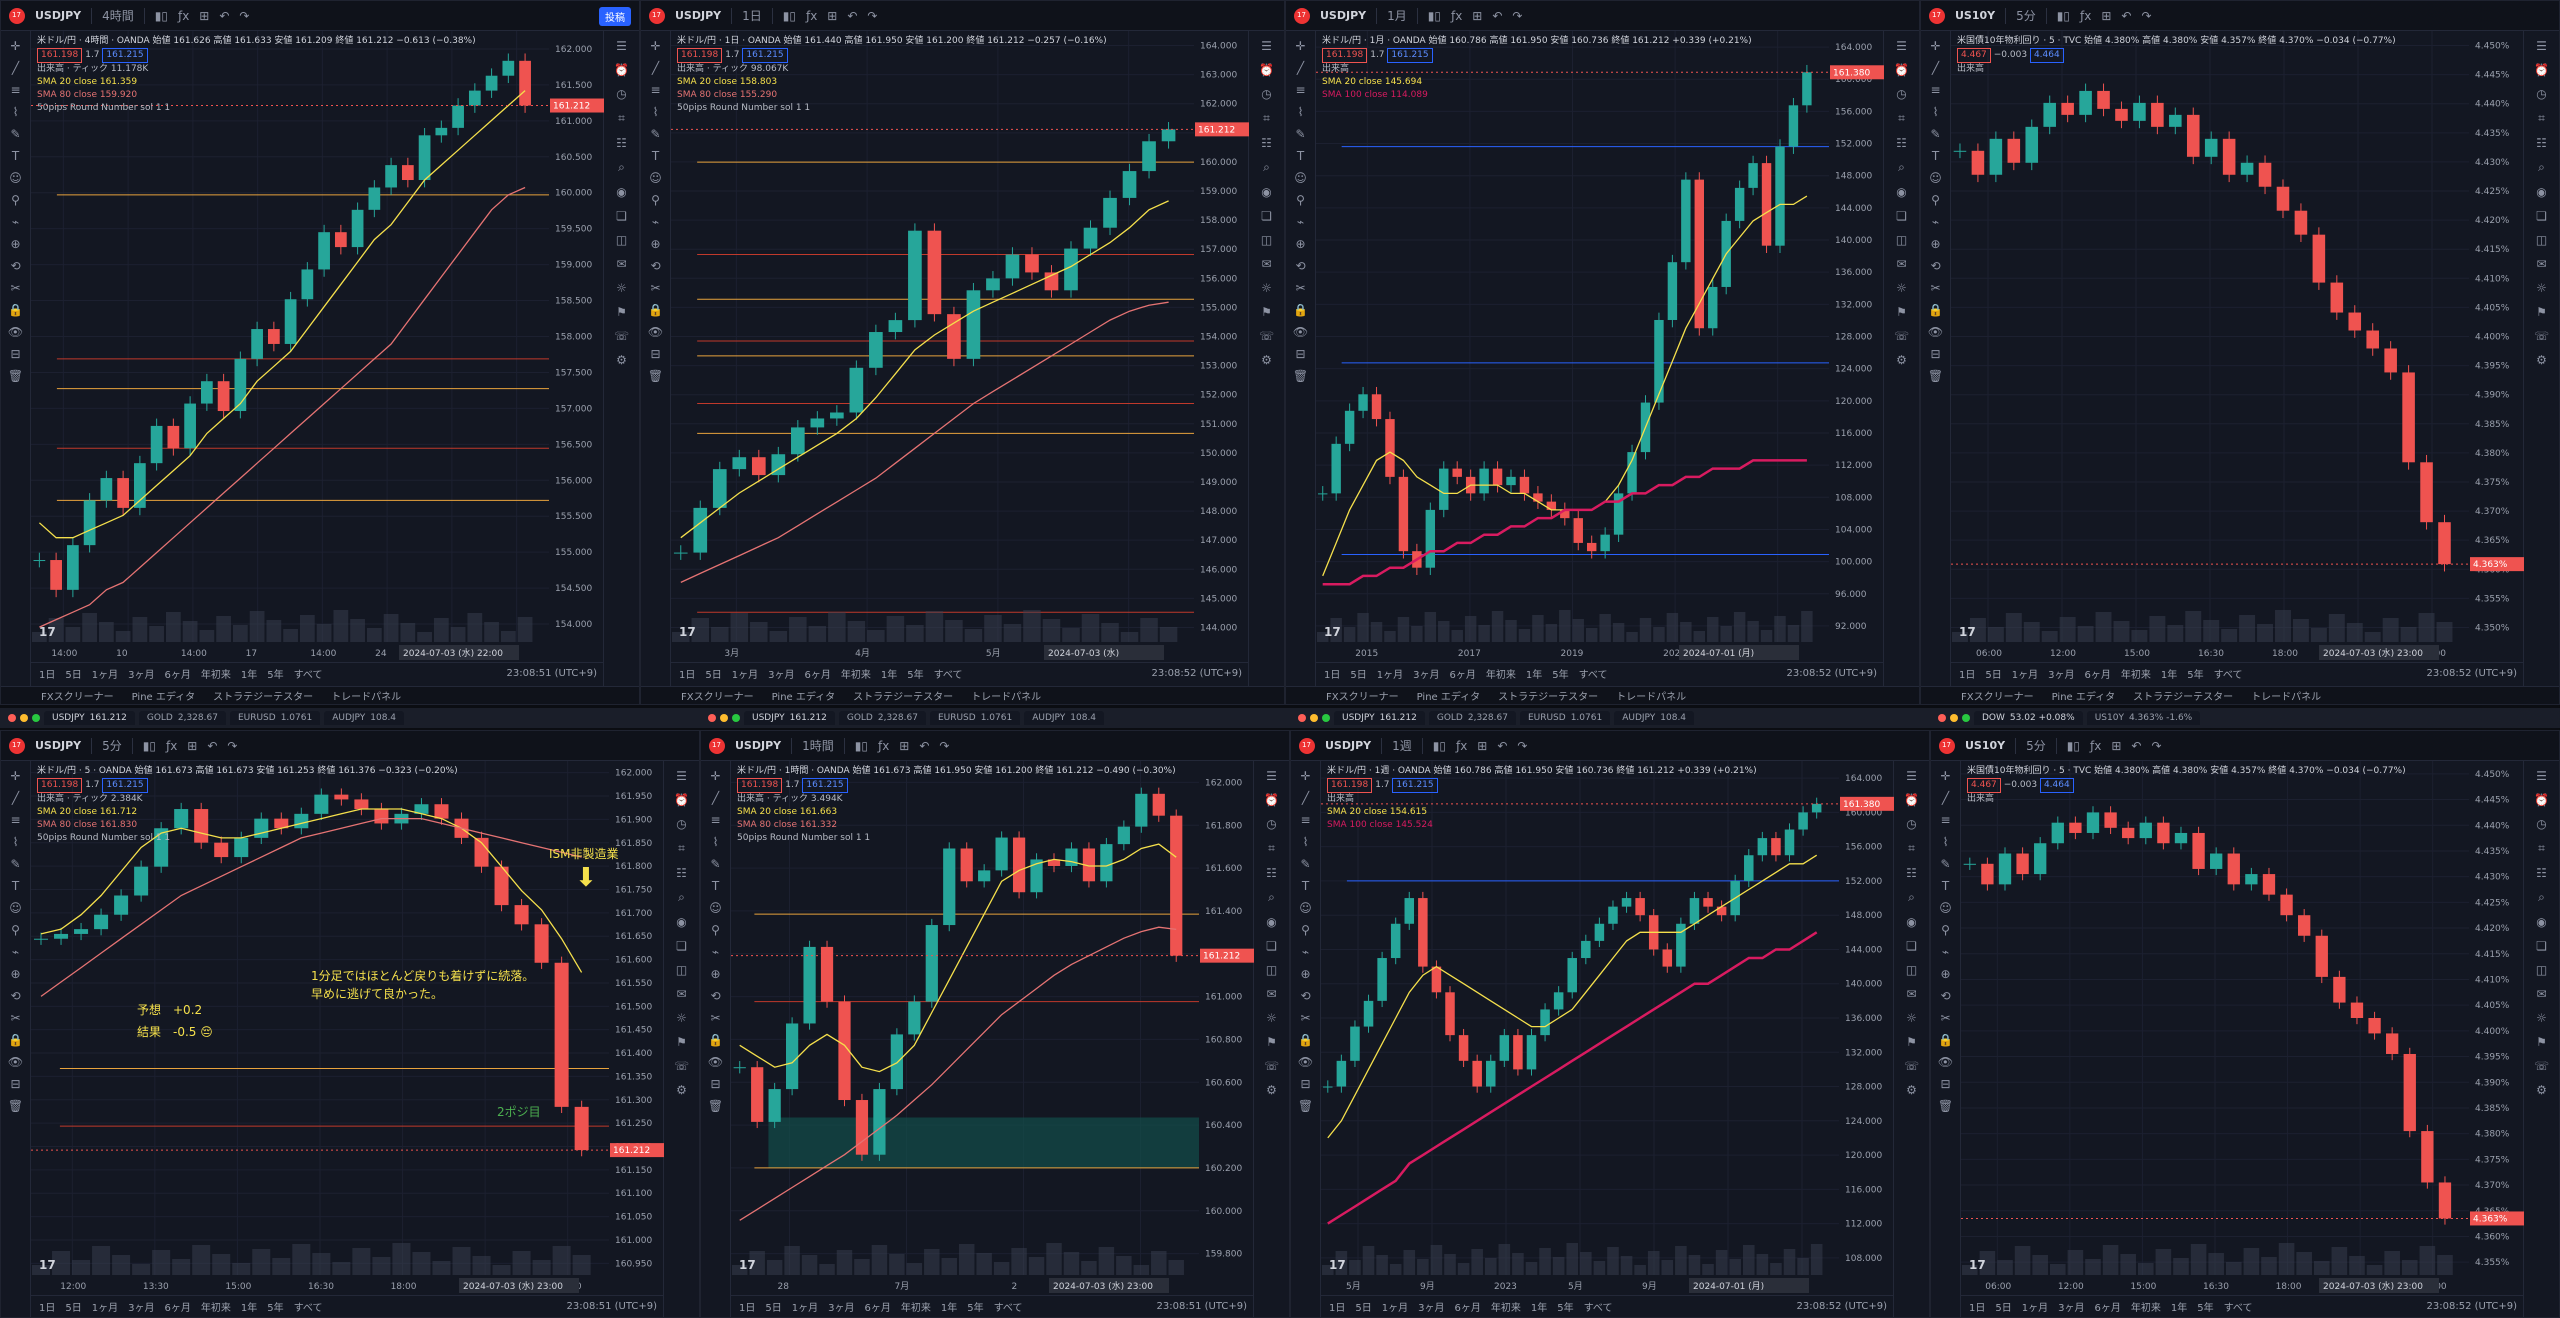  What do you see at coordinates (789, 718) in the screenshot?
I see `symbol-tab: USDJPY 161.212` at bounding box center [789, 718].